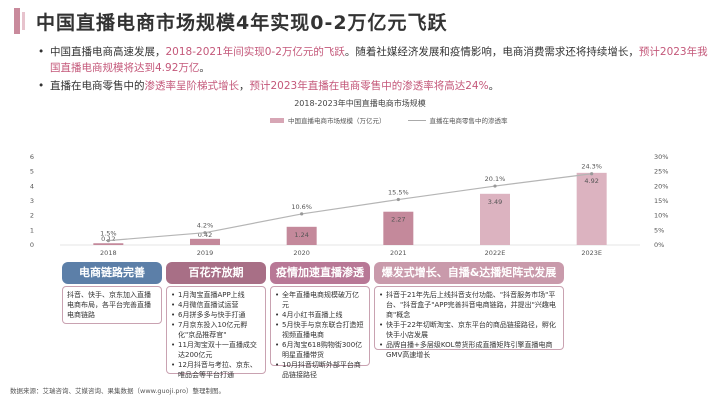  What do you see at coordinates (320, 370) in the screenshot?
I see `phase-detail-item: 10月抖音切断外部平台商品链接路径` at bounding box center [320, 370].